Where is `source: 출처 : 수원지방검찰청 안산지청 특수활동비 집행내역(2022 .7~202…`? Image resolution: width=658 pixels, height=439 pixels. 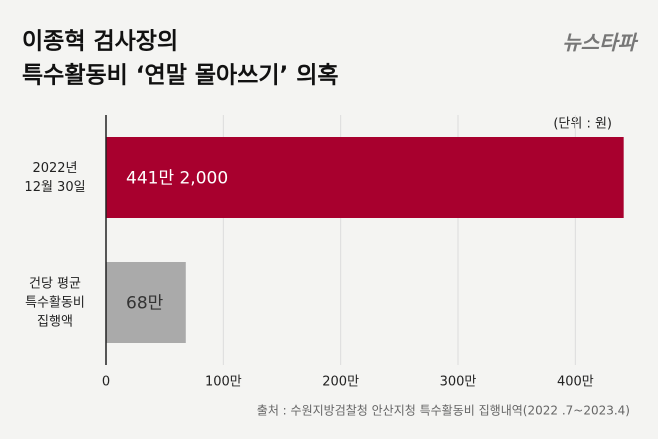
source: 출처 : 수원지방검찰청 안산지청 특수활동비 집행내역(2022 .7~202… is located at coordinates (443, 410).